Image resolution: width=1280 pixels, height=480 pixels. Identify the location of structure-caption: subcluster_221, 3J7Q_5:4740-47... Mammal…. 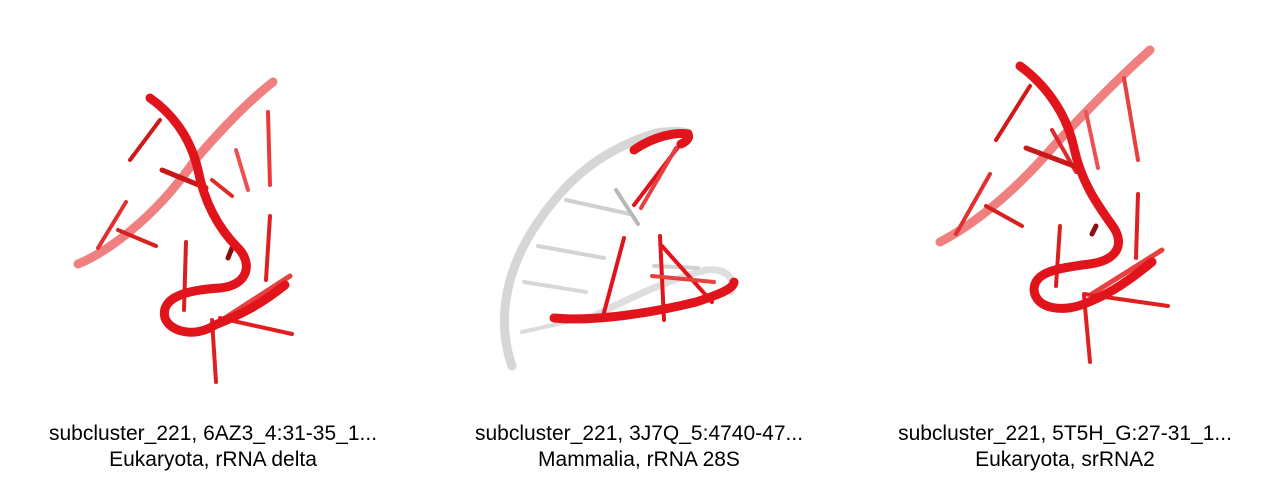
(639, 447).